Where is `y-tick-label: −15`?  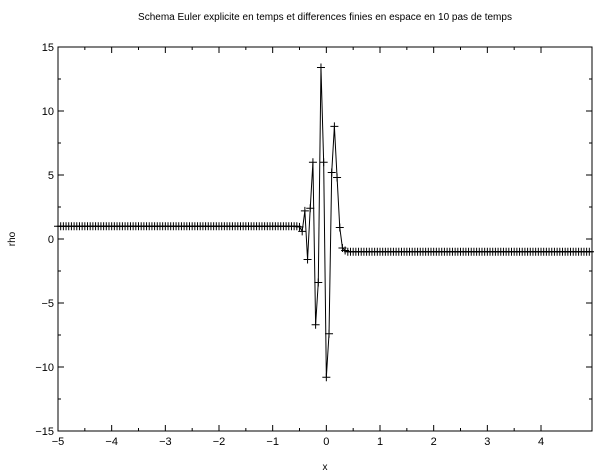 y-tick-label: −15 is located at coordinates (44, 432).